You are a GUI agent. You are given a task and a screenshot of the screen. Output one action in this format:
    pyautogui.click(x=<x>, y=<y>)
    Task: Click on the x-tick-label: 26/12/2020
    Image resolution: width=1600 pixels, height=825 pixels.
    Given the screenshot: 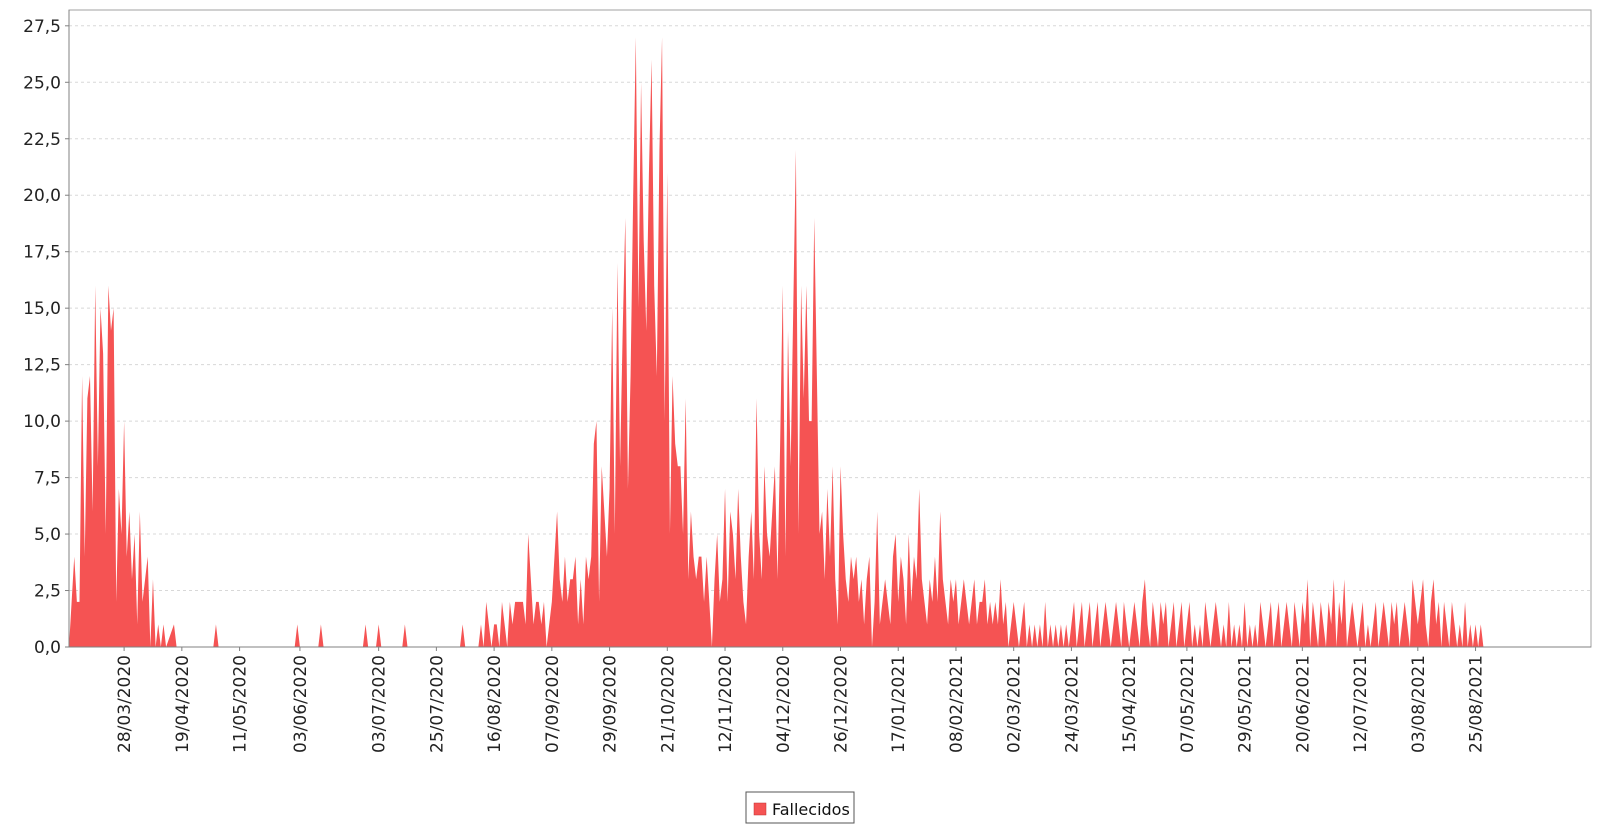 What is the action you would take?
    pyautogui.click(x=841, y=704)
    